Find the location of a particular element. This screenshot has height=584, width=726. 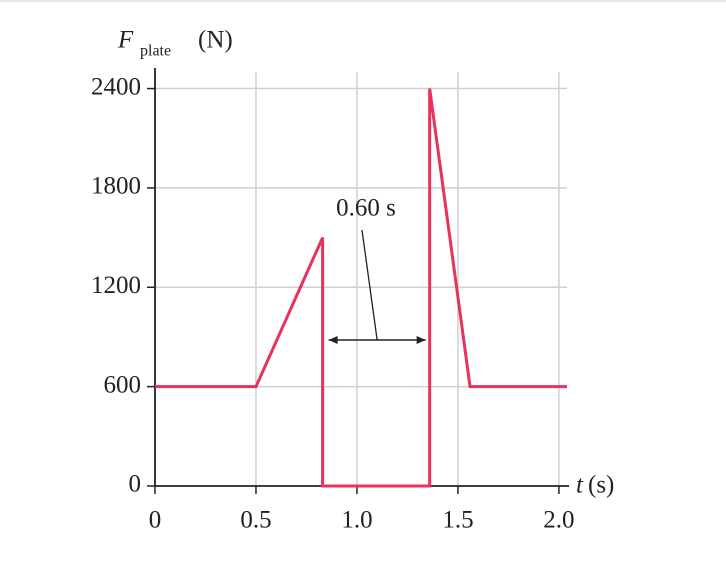

y-tick-label: 1200 is located at coordinates (116, 285).